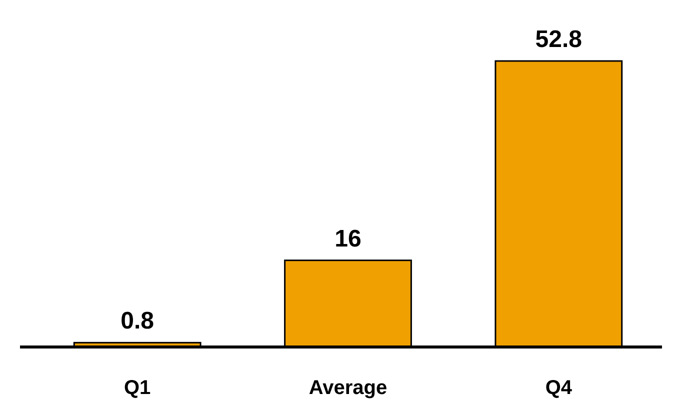 The width and height of the screenshot is (682, 414). Describe the element at coordinates (137, 388) in the screenshot. I see `x-tick-label: Q1` at that location.